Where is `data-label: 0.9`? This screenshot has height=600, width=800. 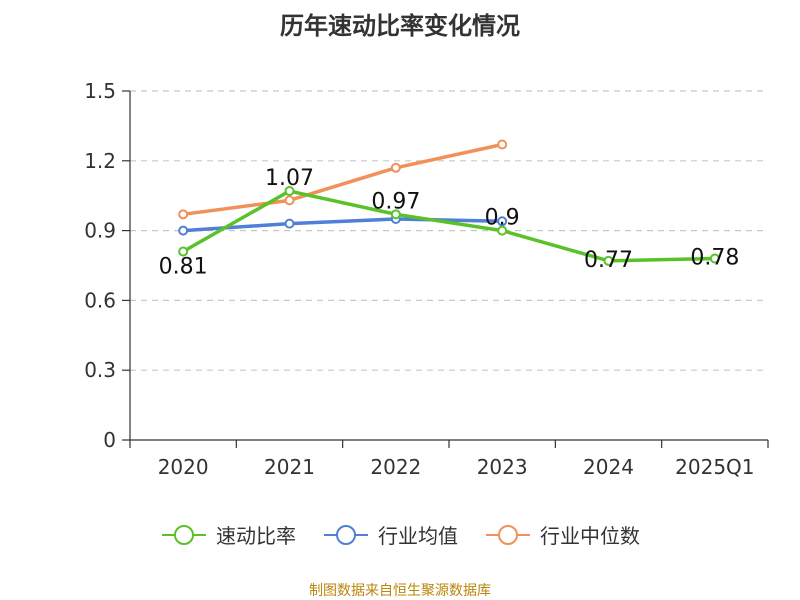
data-label: 0.9 is located at coordinates (502, 218).